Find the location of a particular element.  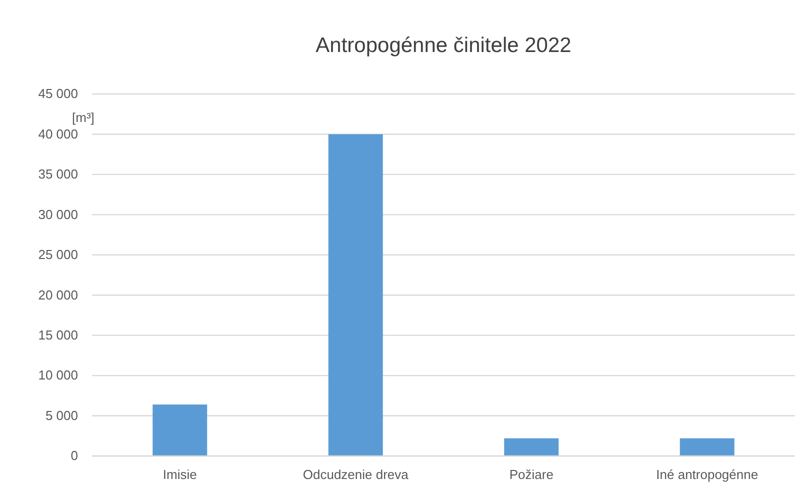

y-tick-label: 0 is located at coordinates (74, 456).